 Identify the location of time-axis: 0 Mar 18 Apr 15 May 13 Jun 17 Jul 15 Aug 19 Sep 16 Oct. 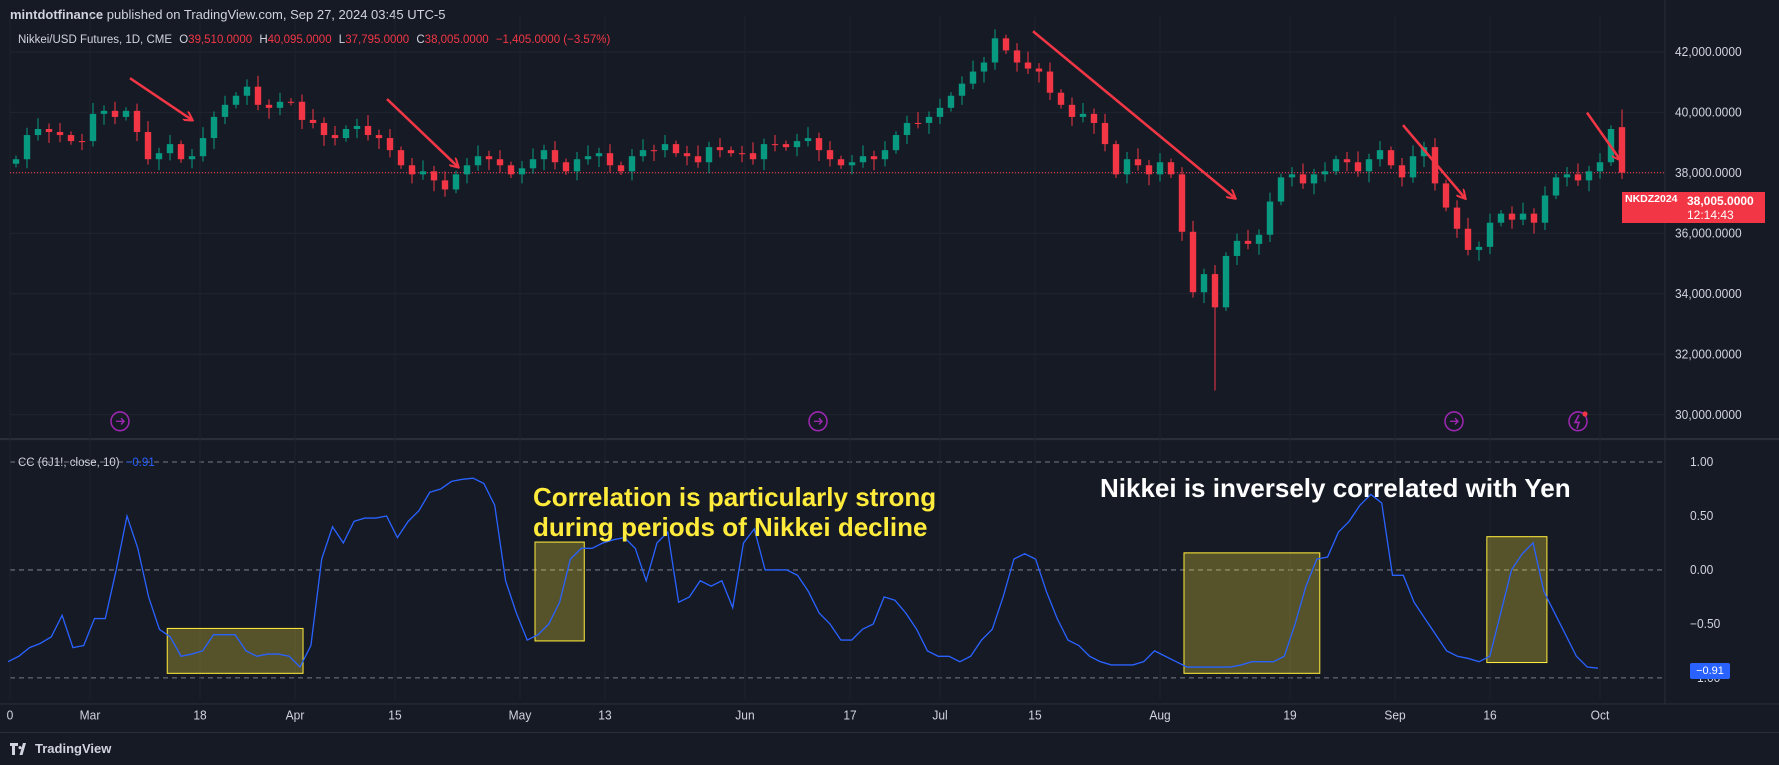
(808, 715).